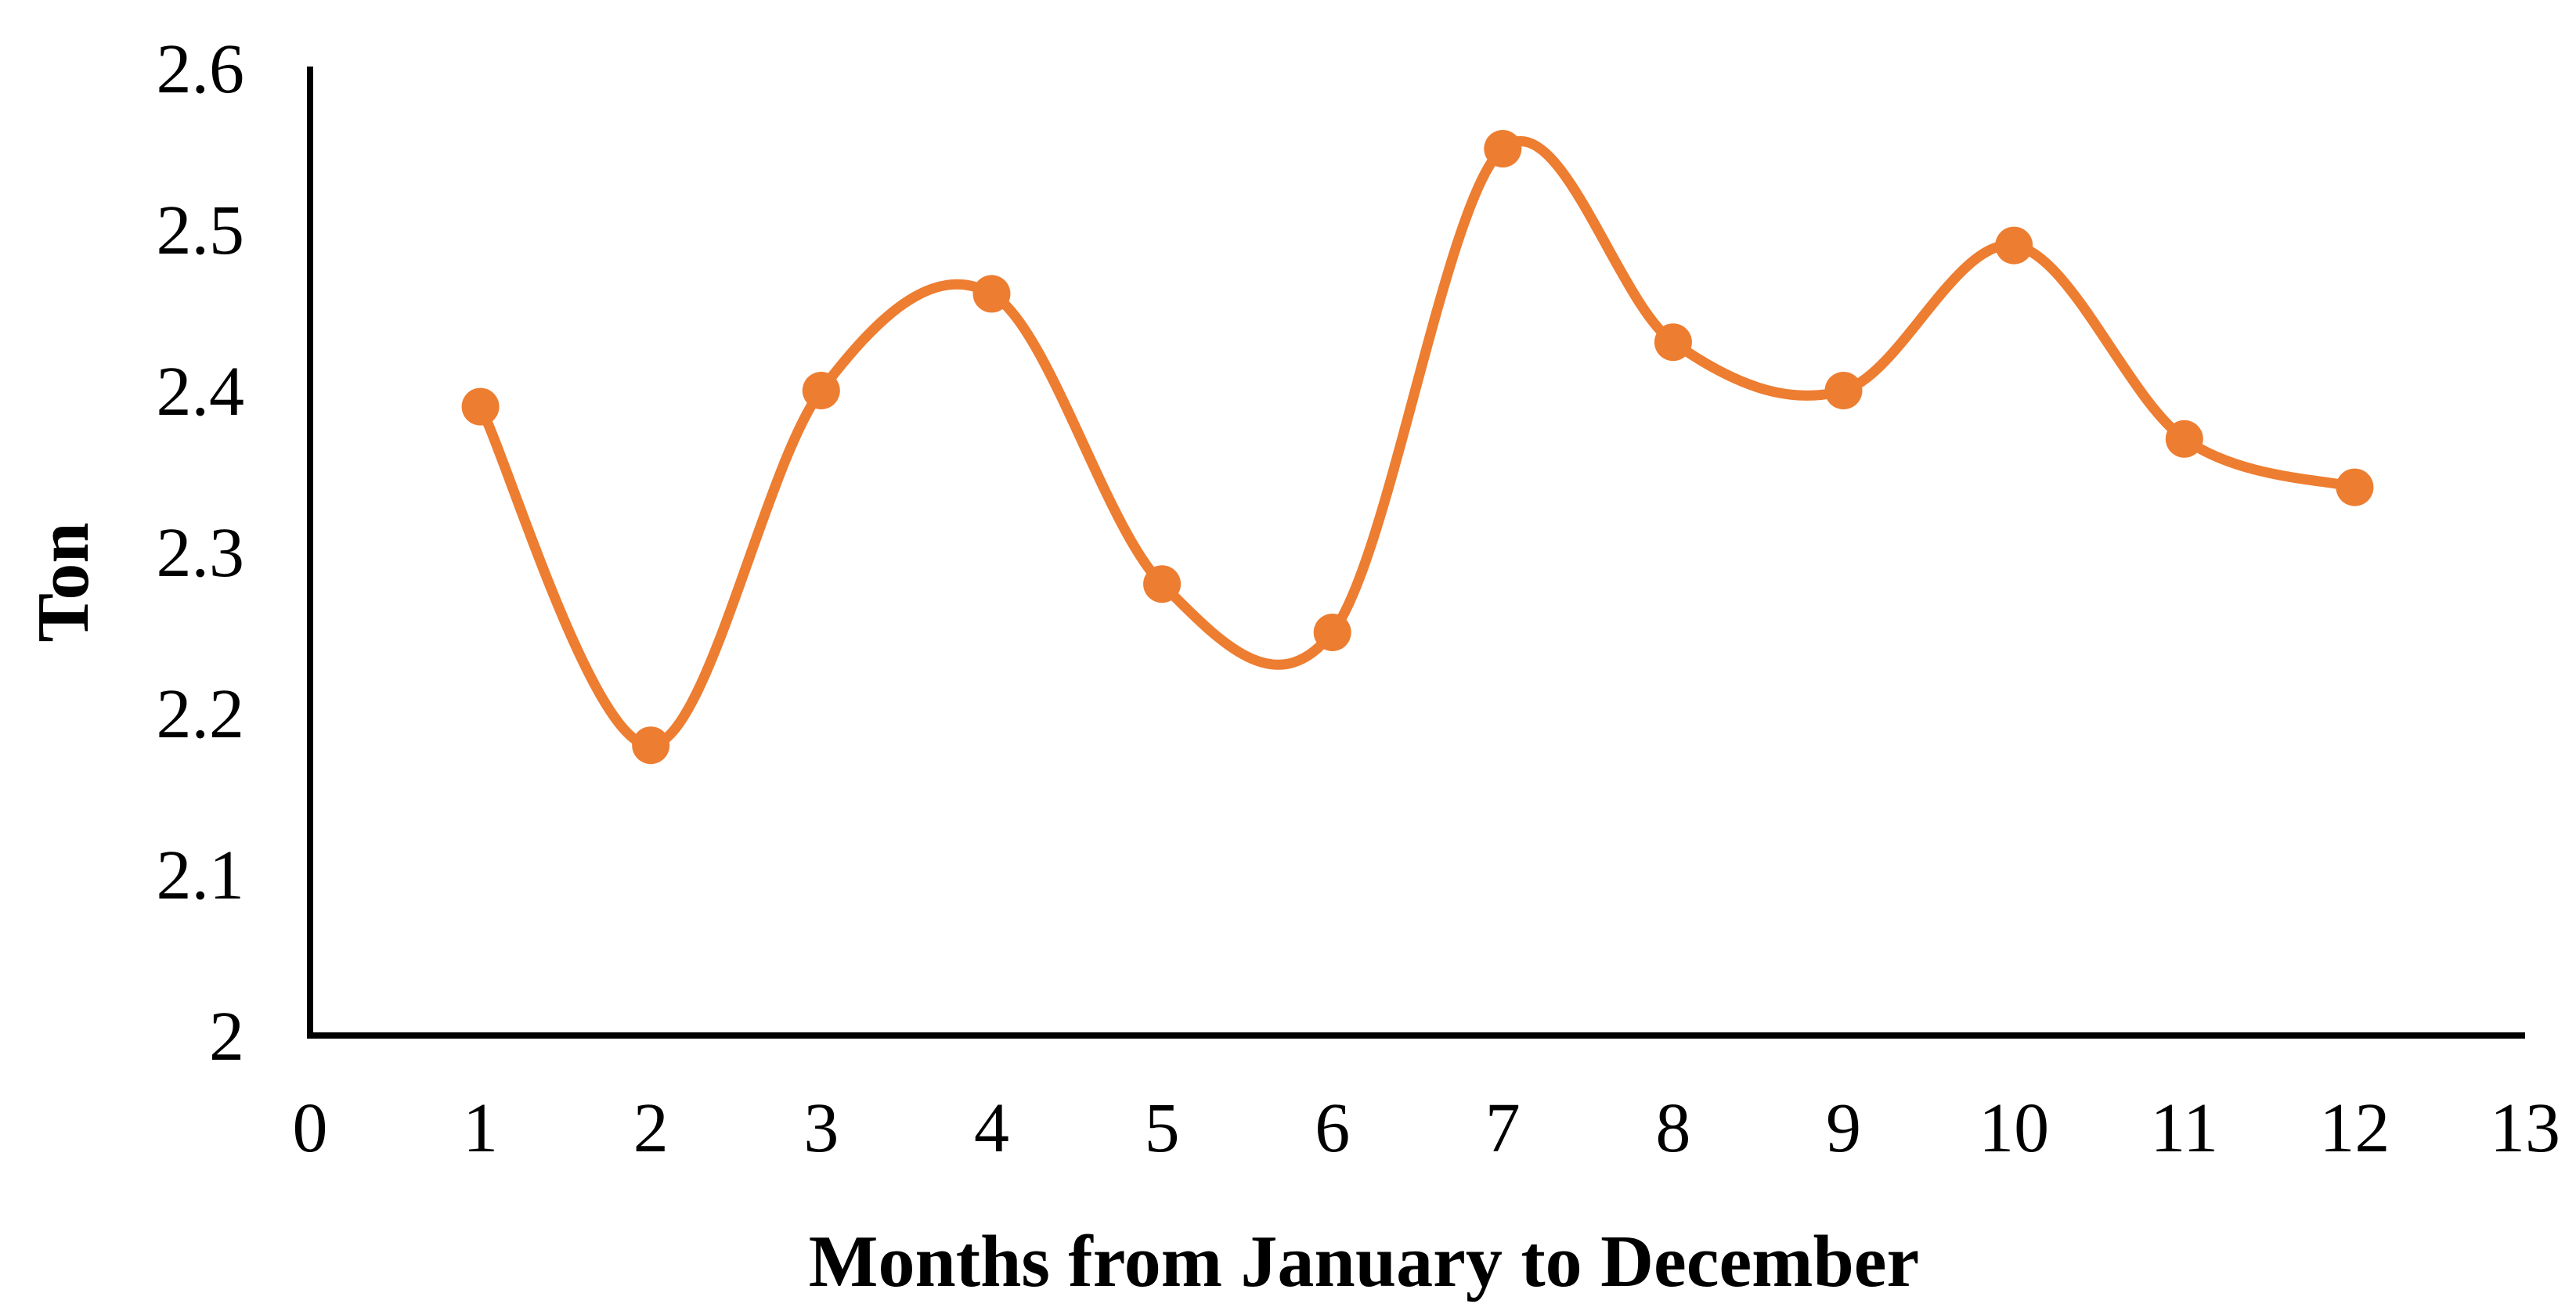 Image resolution: width=2576 pixels, height=1311 pixels. Describe the element at coordinates (2525, 1128) in the screenshot. I see `x-tick-label: 13` at that location.